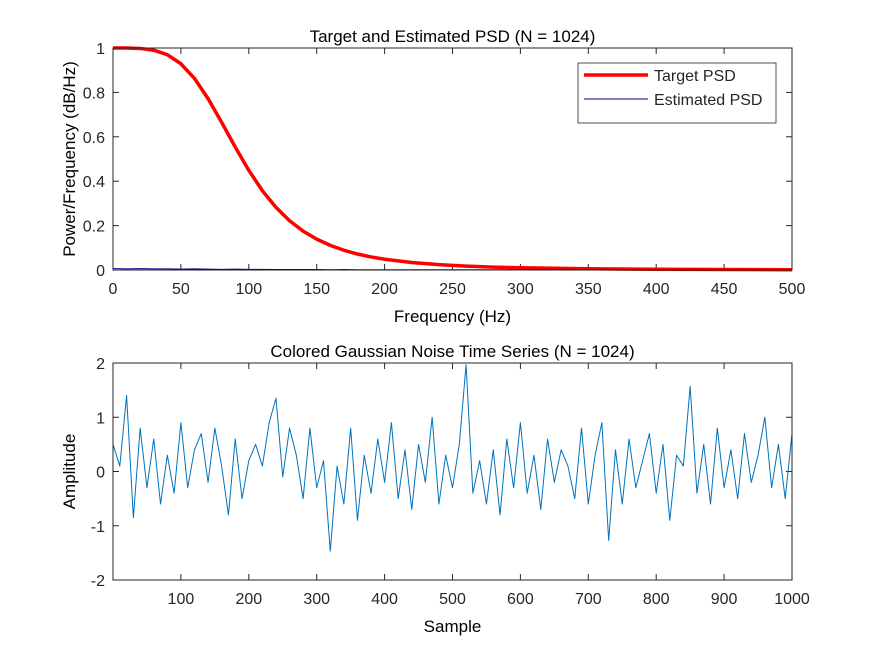 The height and width of the screenshot is (656, 875). Describe the element at coordinates (98, 527) in the screenshot. I see `y-tick-label: -1` at that location.